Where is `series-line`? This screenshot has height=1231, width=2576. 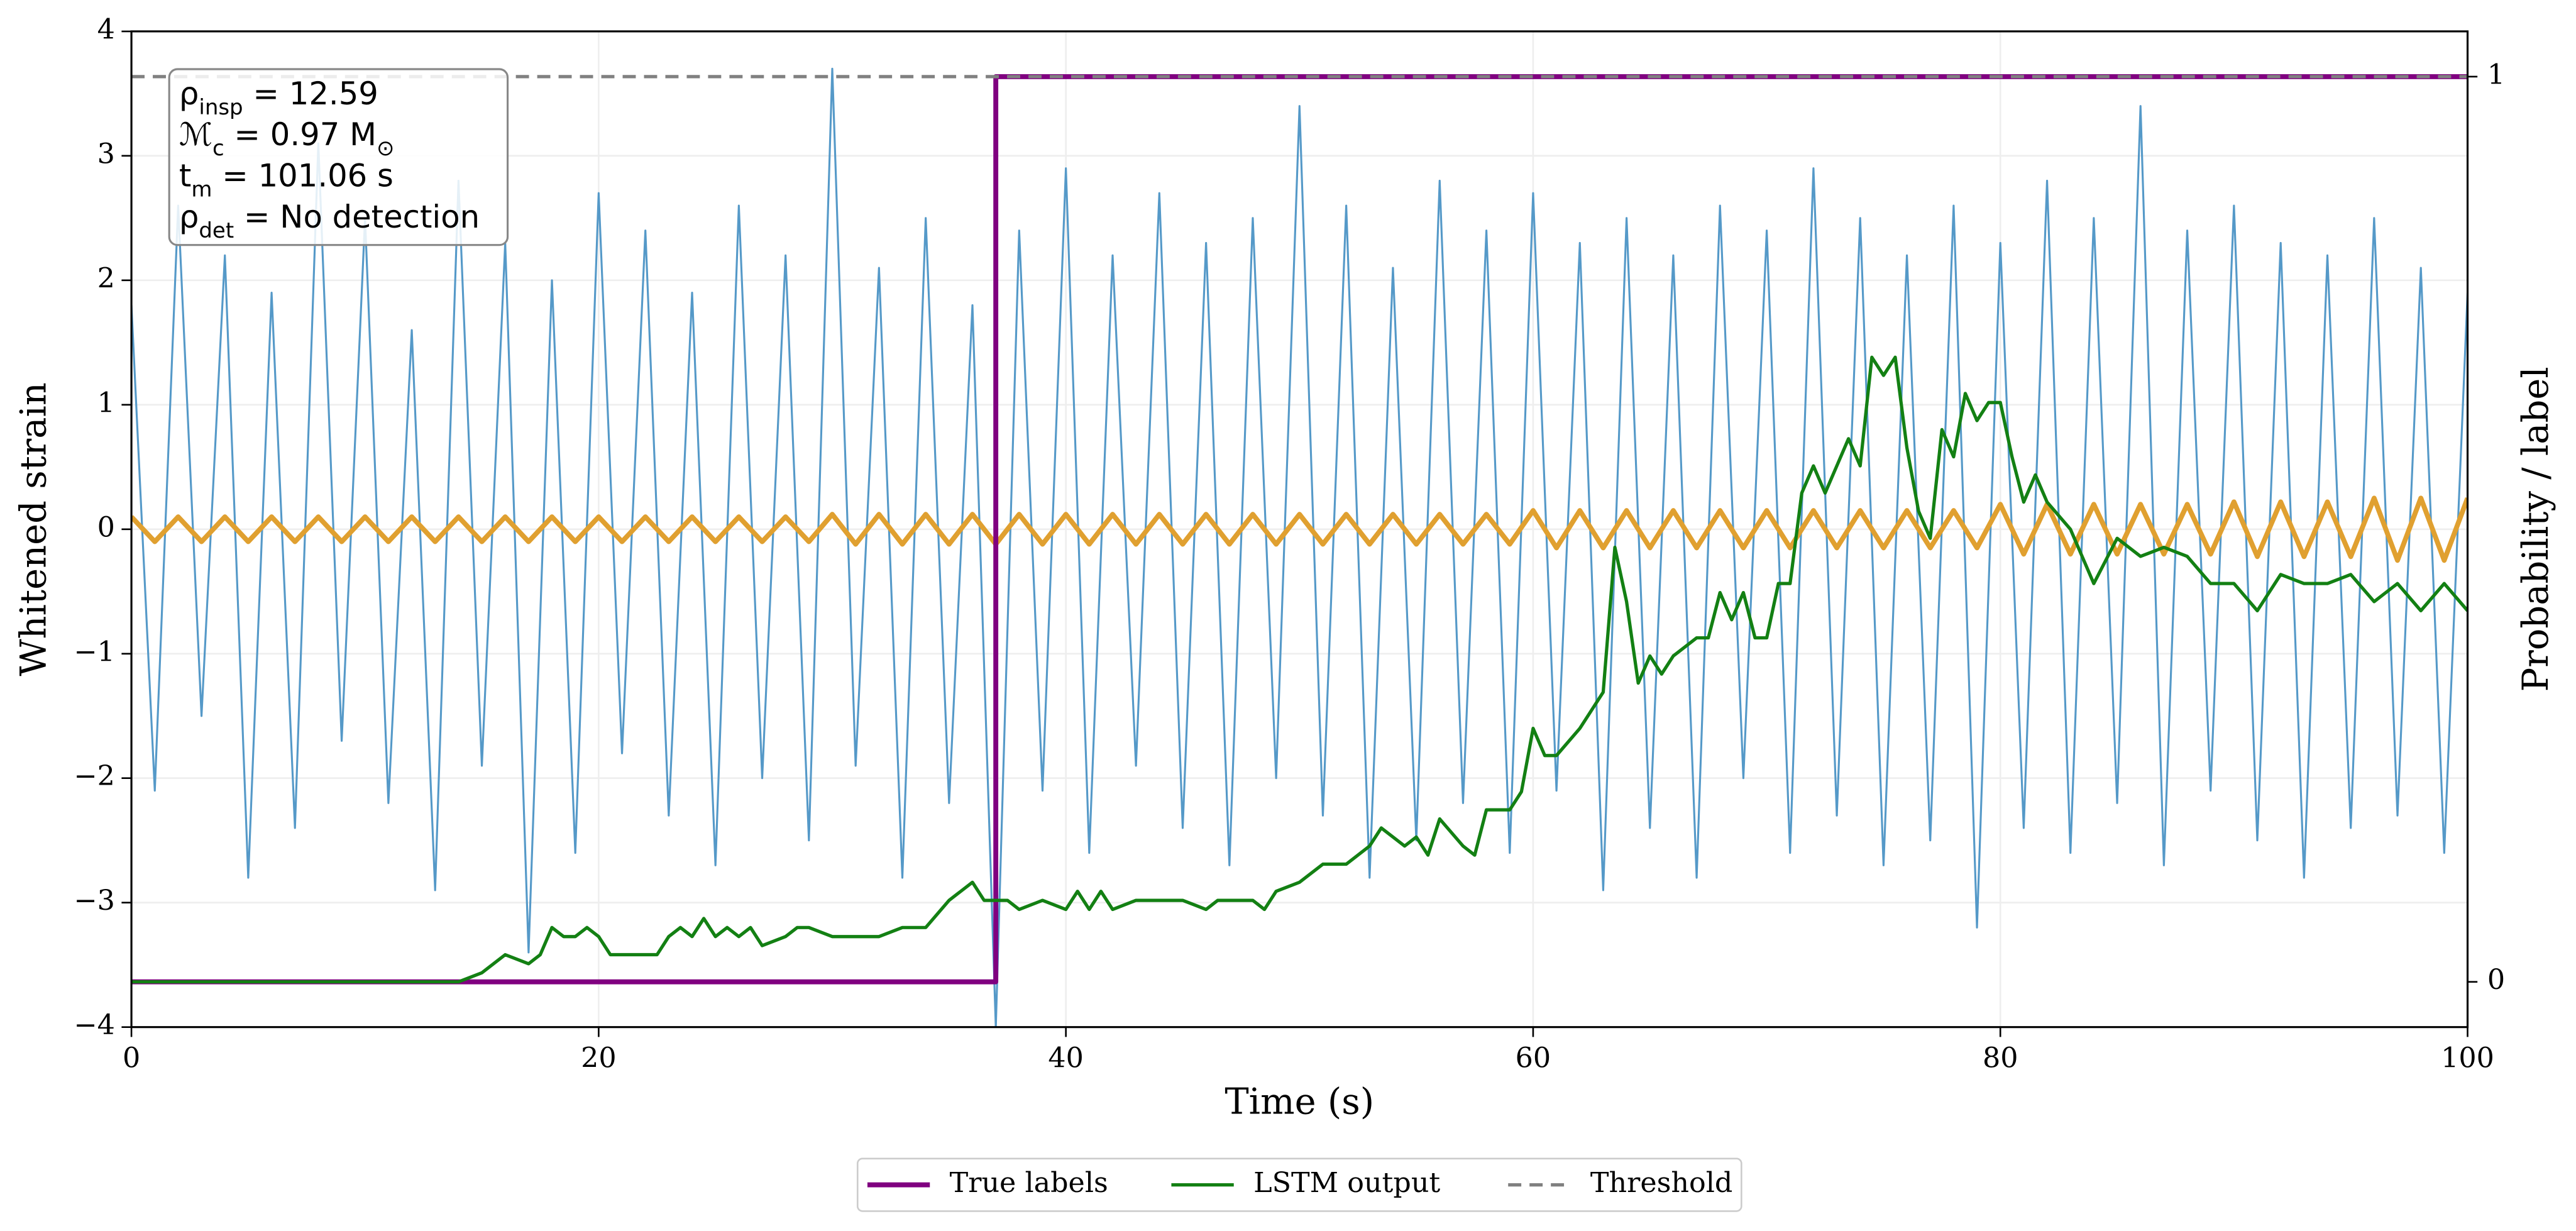
series-line is located at coordinates (1300, 529).